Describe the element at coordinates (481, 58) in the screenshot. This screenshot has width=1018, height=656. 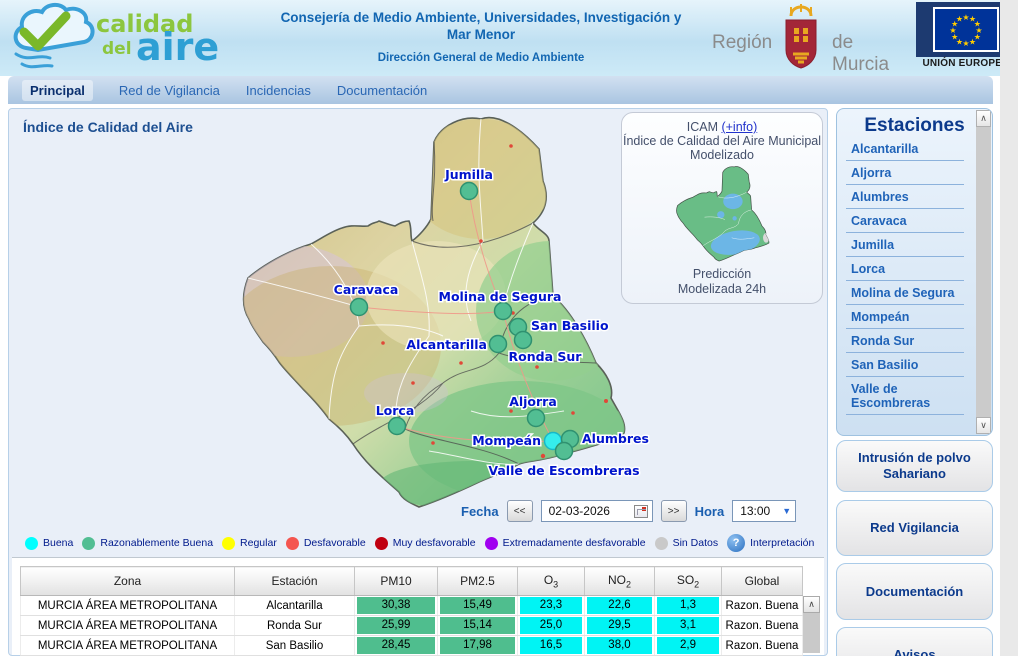
I see `header-subtitle: Dirección General de Medio Ambiente` at that location.